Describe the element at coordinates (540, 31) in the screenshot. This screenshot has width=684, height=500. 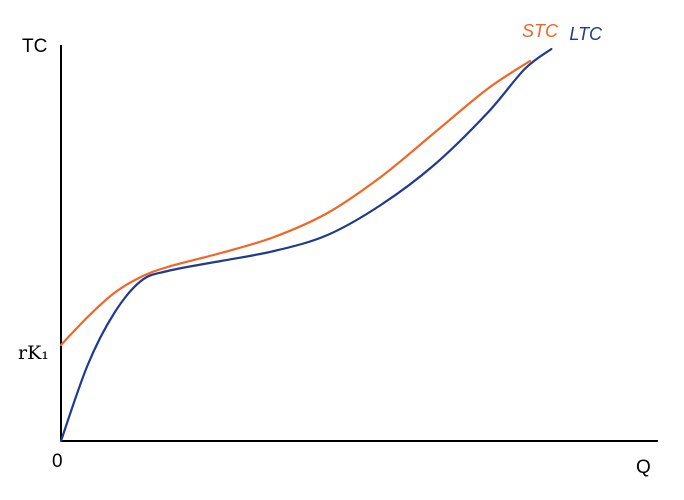
I see `series-label-stc: STC` at that location.